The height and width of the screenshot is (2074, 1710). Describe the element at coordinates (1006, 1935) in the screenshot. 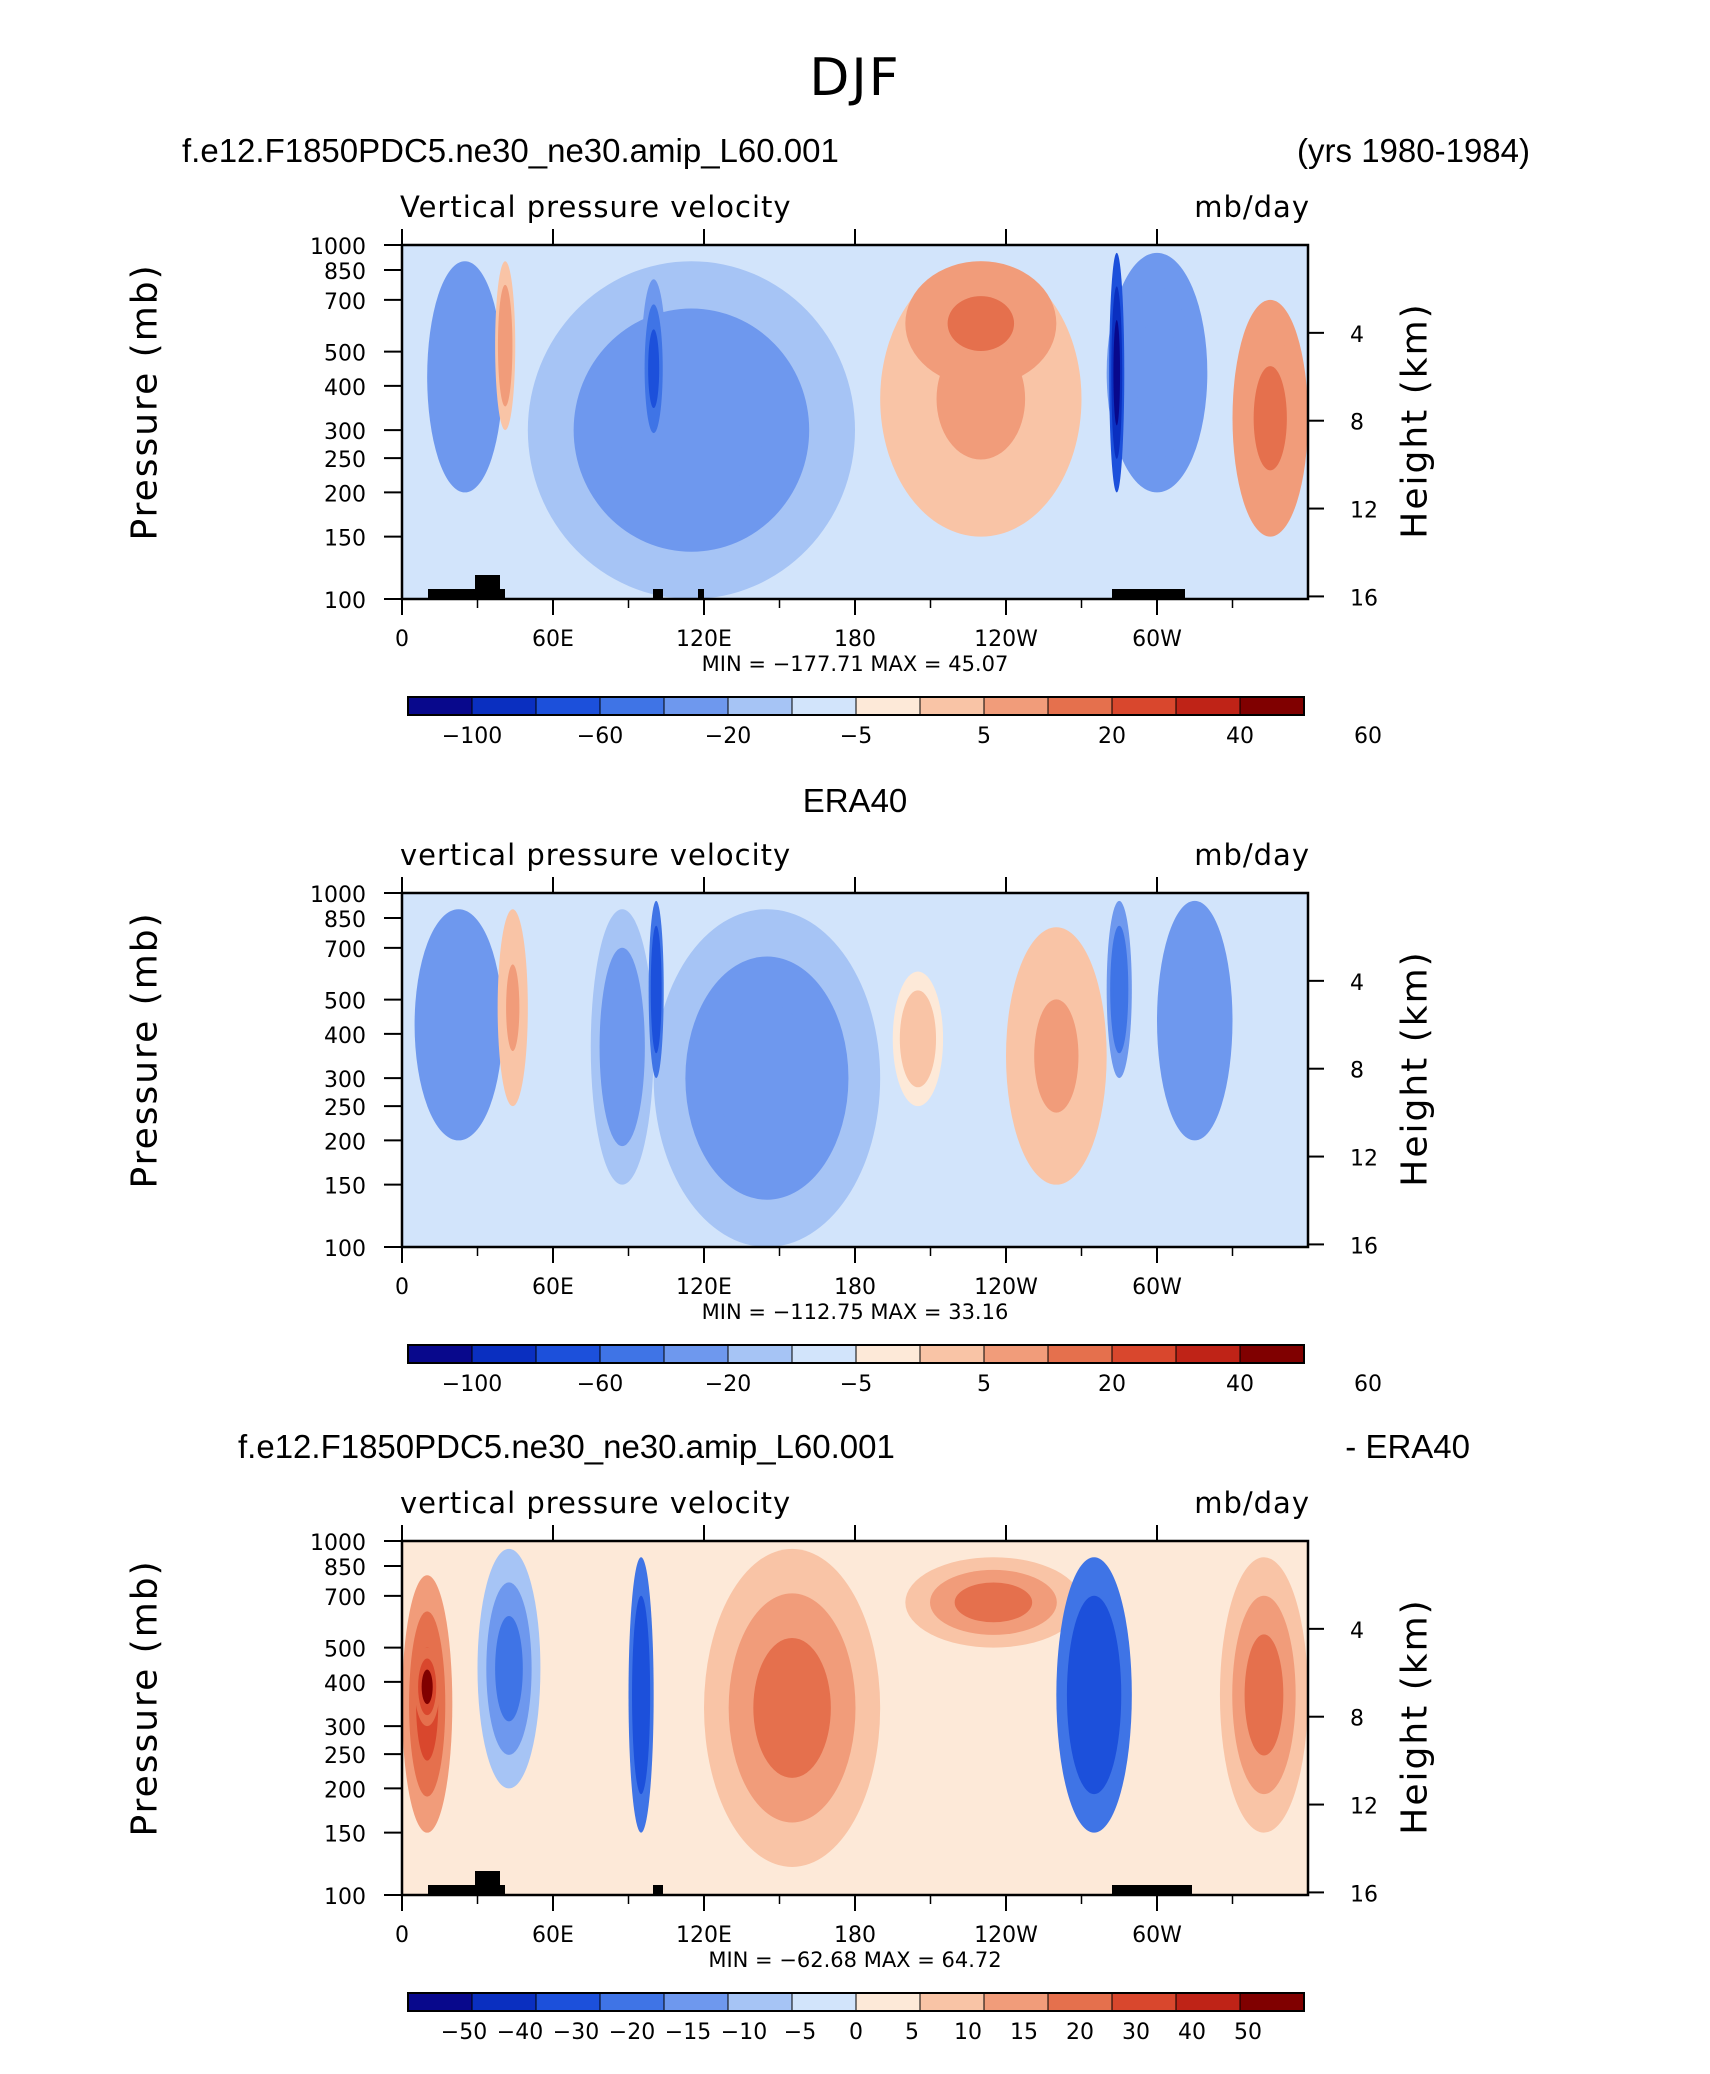

I see `x-tick-label: 120W` at that location.